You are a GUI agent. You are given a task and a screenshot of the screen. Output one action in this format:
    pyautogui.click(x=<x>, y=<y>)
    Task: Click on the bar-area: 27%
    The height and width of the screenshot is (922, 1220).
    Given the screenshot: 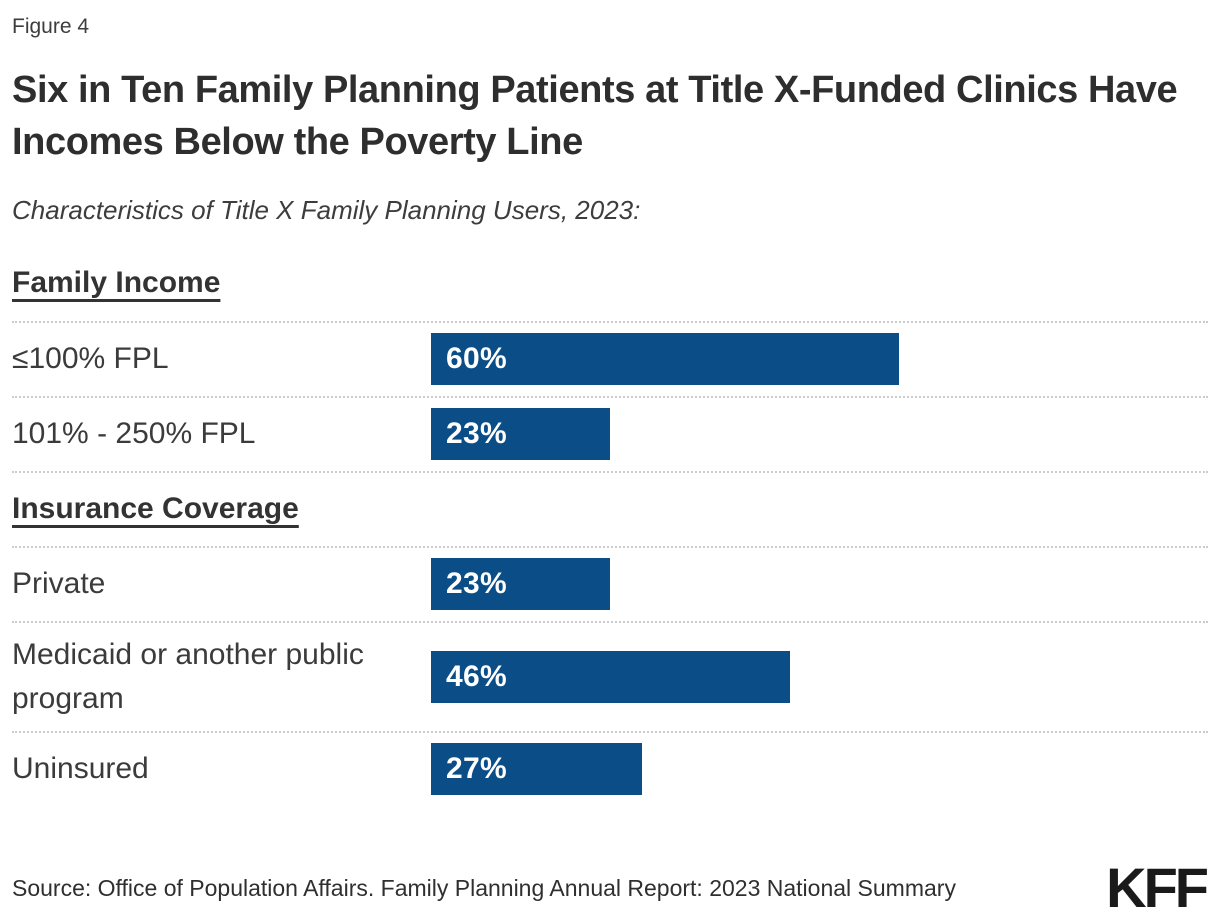 What is the action you would take?
    pyautogui.click(x=819, y=769)
    